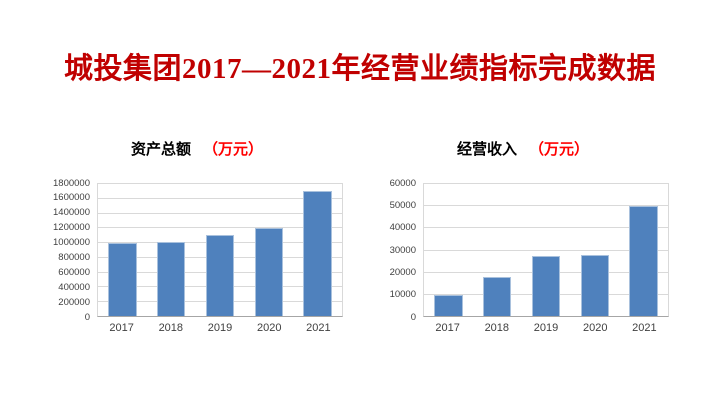  Describe the element at coordinates (486, 149) in the screenshot. I see `chart-title-text: 经营收入` at that location.